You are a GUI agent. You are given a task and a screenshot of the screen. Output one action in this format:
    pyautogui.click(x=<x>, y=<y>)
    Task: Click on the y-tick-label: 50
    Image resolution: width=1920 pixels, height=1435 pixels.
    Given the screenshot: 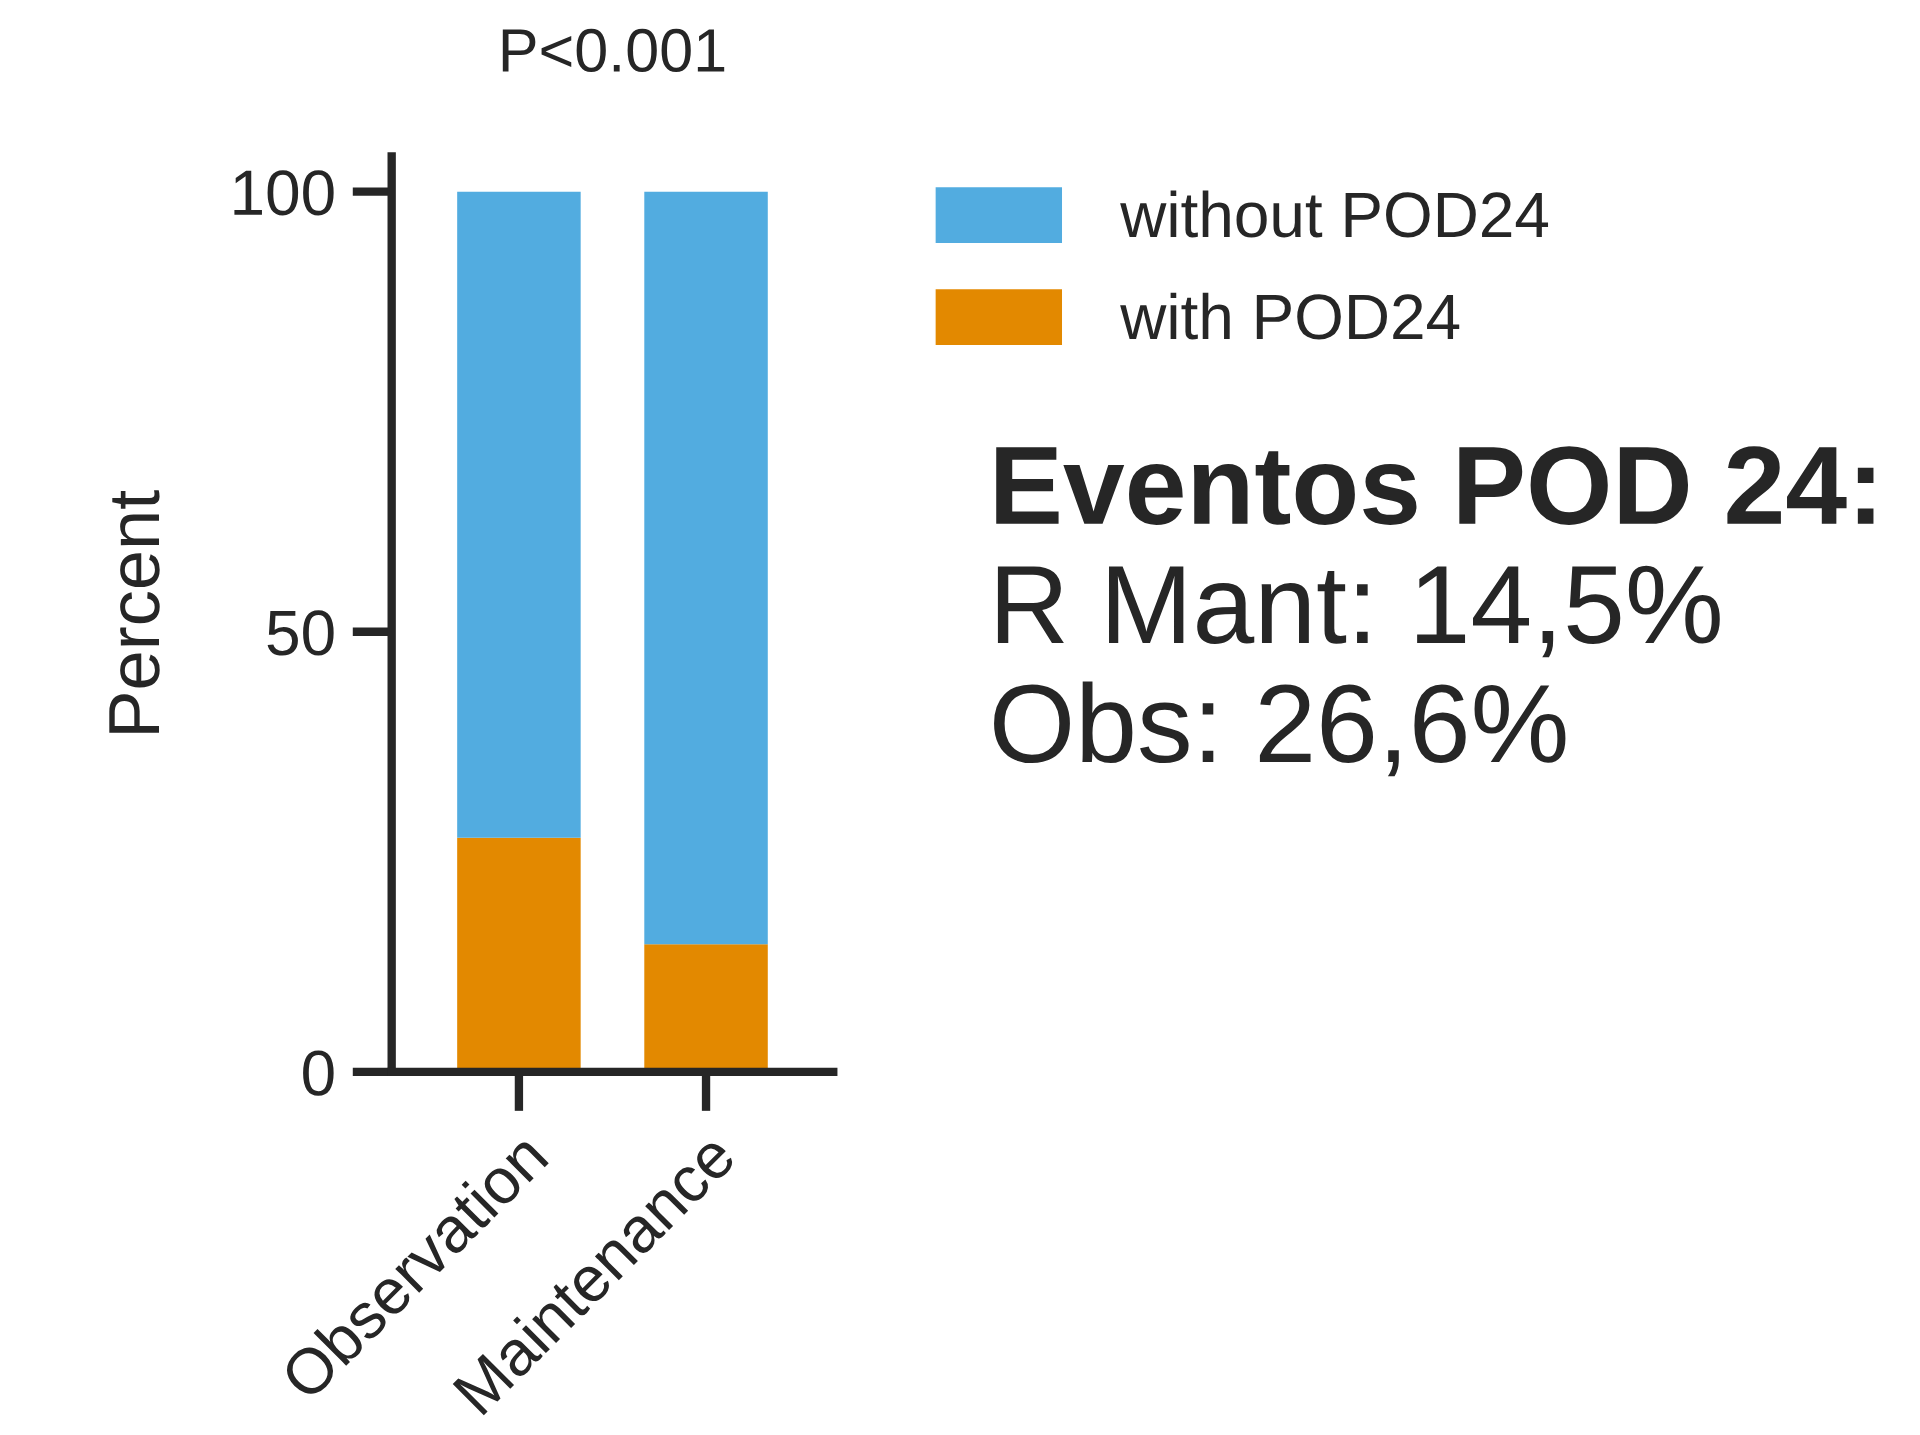 What is the action you would take?
    pyautogui.click(x=300, y=633)
    